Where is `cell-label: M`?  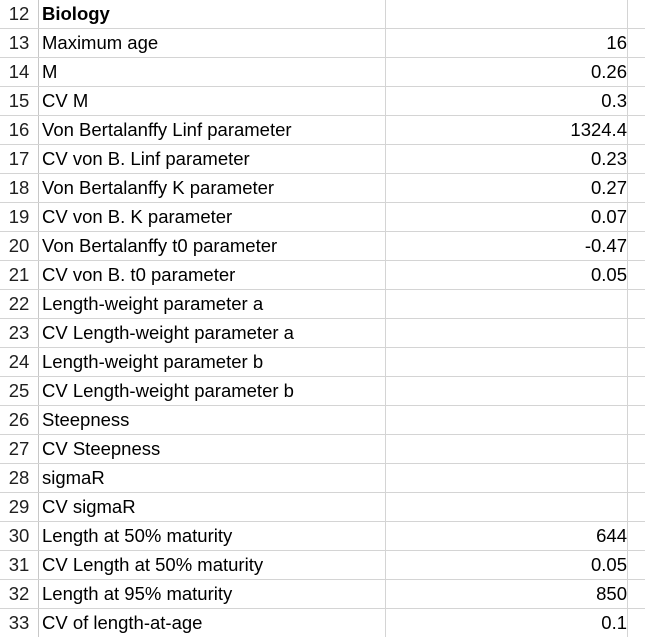 cell-label: M is located at coordinates (214, 72).